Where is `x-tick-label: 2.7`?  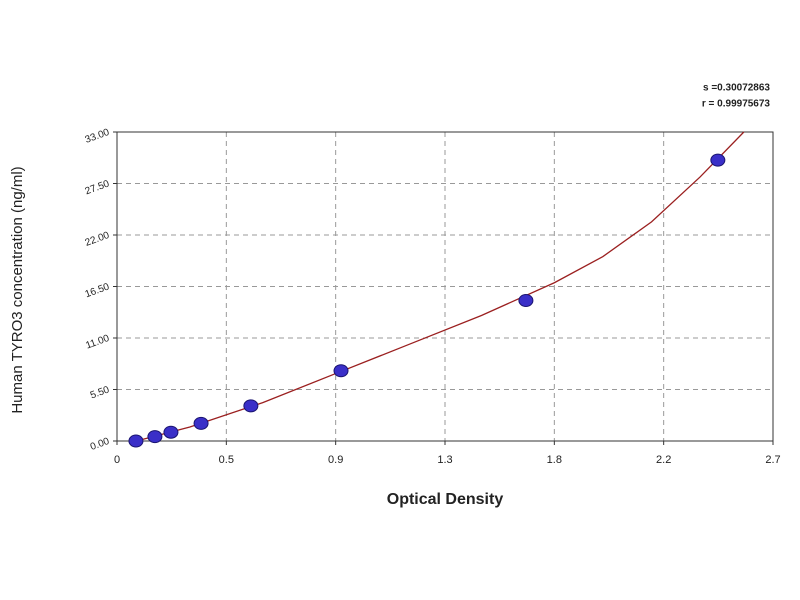
x-tick-label: 2.7 is located at coordinates (772, 460).